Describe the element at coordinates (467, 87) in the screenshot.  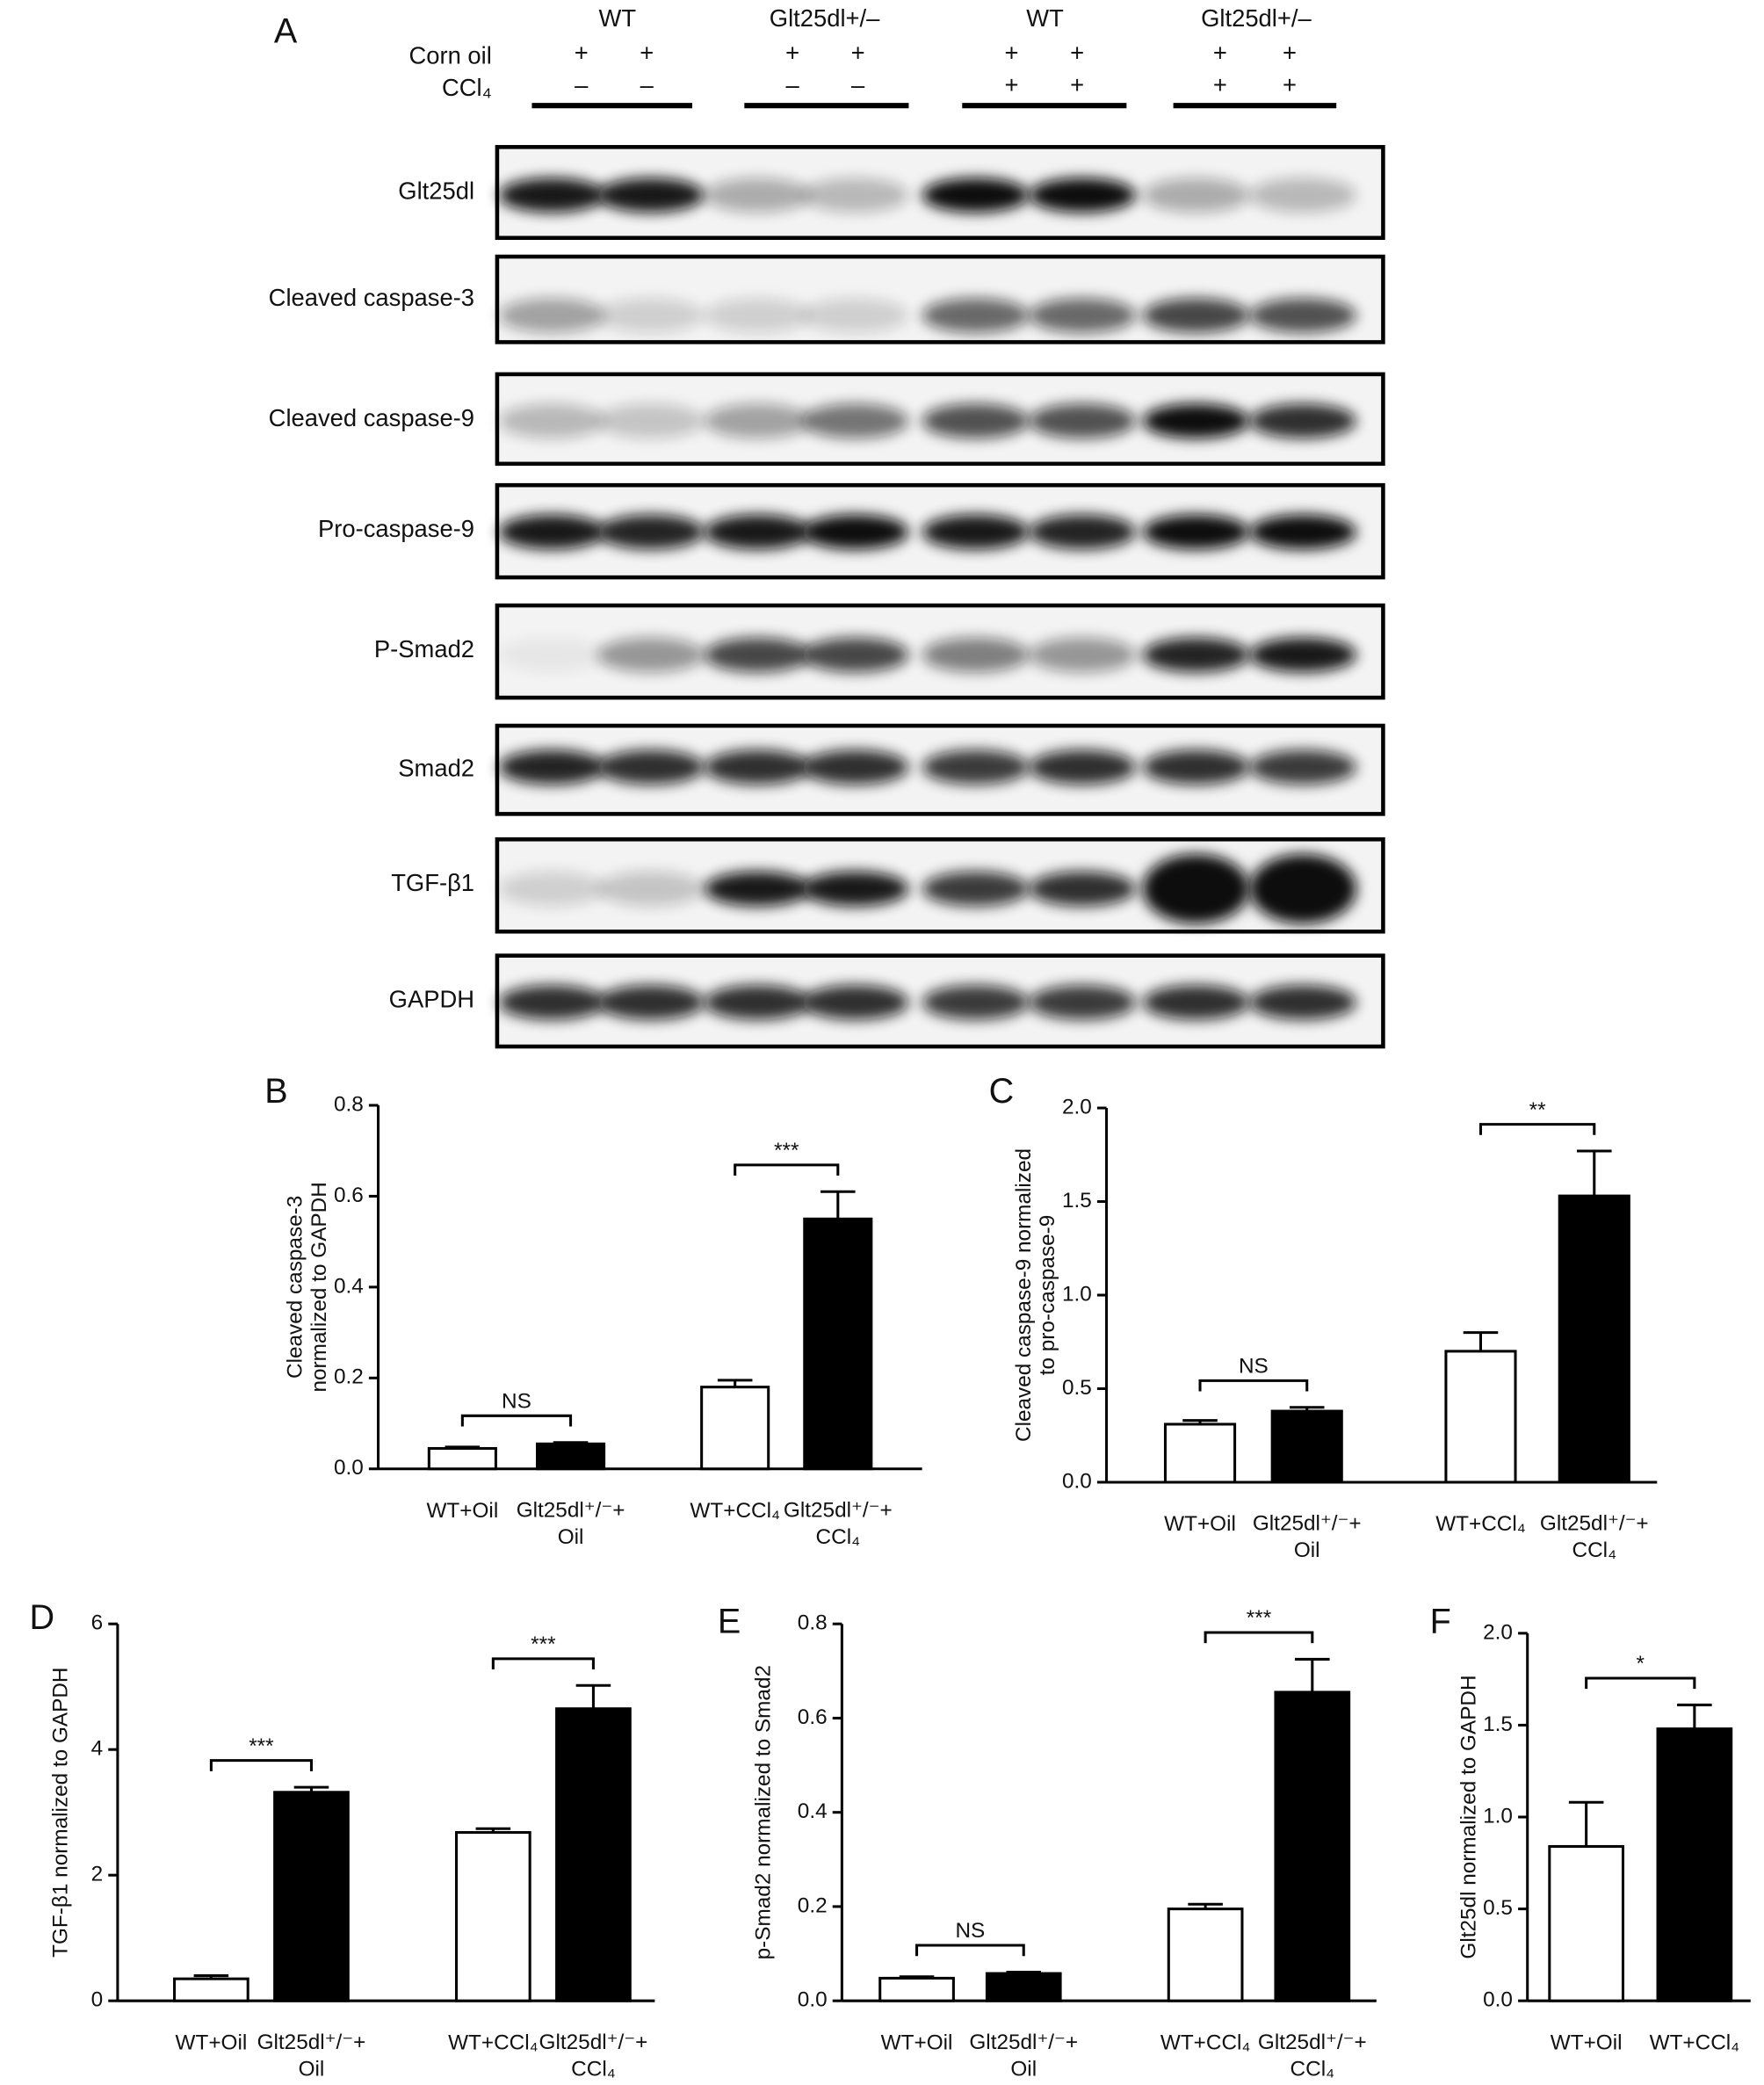
I see `treatment-label: CCl₄` at that location.